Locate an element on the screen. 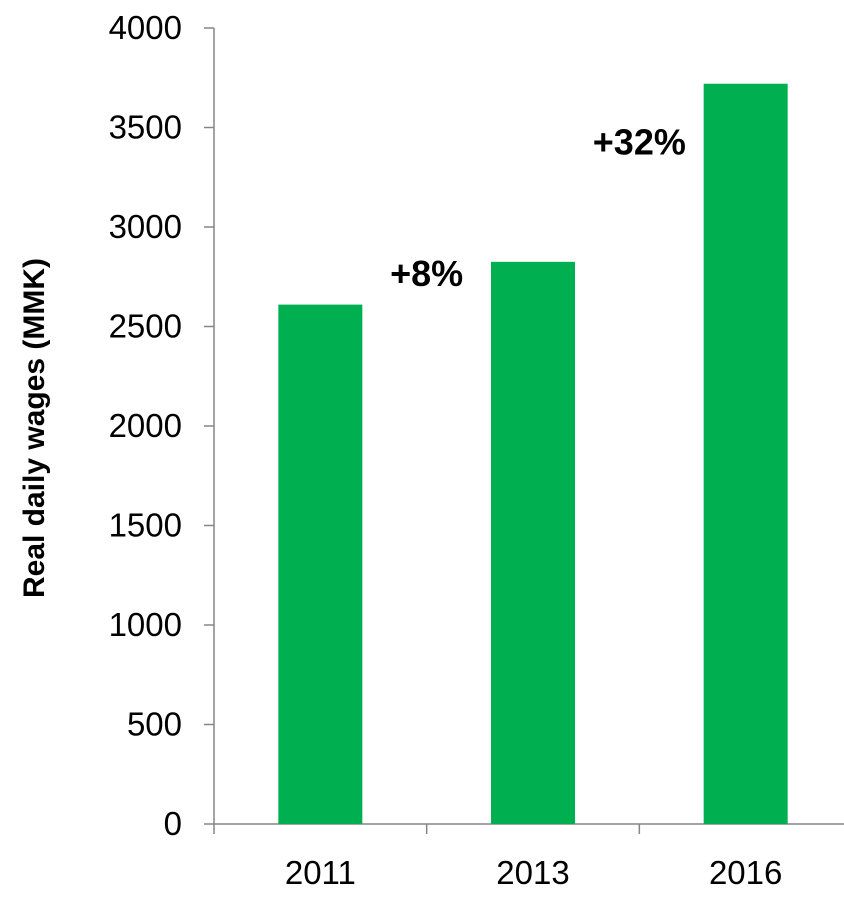 The image size is (844, 899). y-tick-label: 1500 is located at coordinates (145, 525).